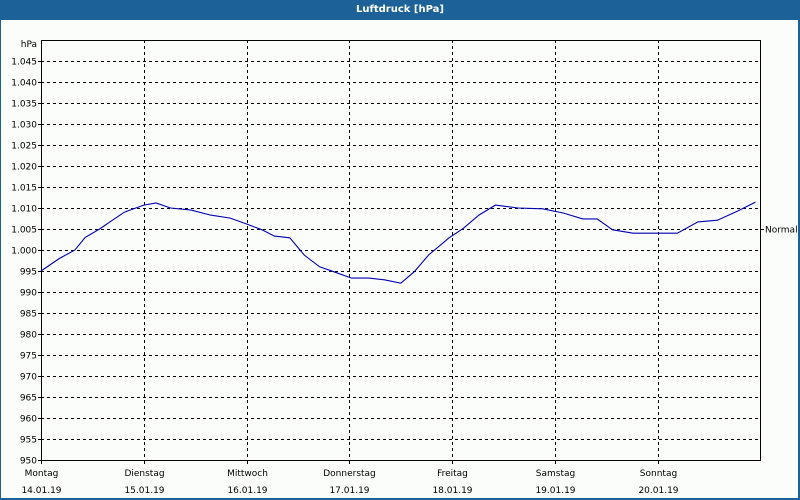  Describe the element at coordinates (28, 378) in the screenshot. I see `y-tick-label: 970` at that location.